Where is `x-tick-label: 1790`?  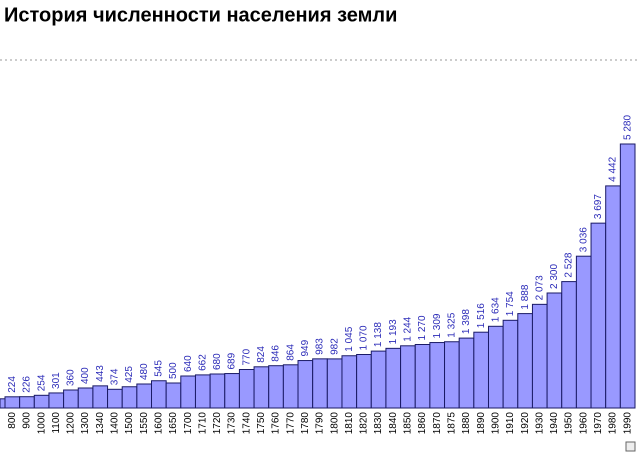 x-tick-label: 1790 is located at coordinates (320, 423).